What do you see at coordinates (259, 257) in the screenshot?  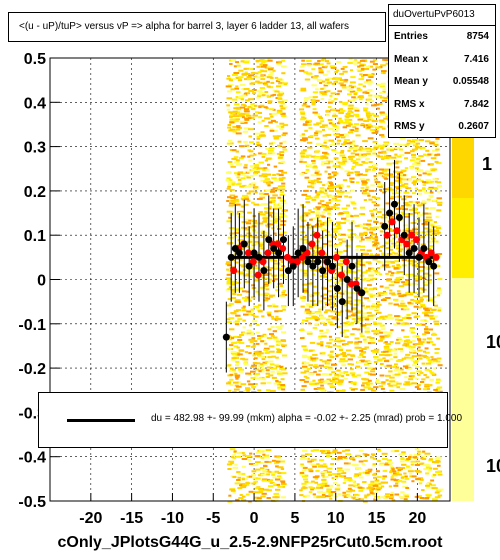 I see `black-marker` at bounding box center [259, 257].